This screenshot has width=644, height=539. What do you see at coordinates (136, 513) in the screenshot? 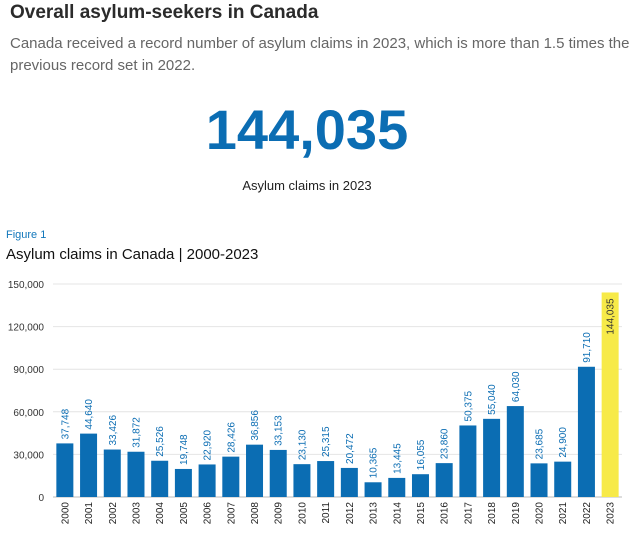
I see `x-tick-label: 2003` at bounding box center [136, 513].